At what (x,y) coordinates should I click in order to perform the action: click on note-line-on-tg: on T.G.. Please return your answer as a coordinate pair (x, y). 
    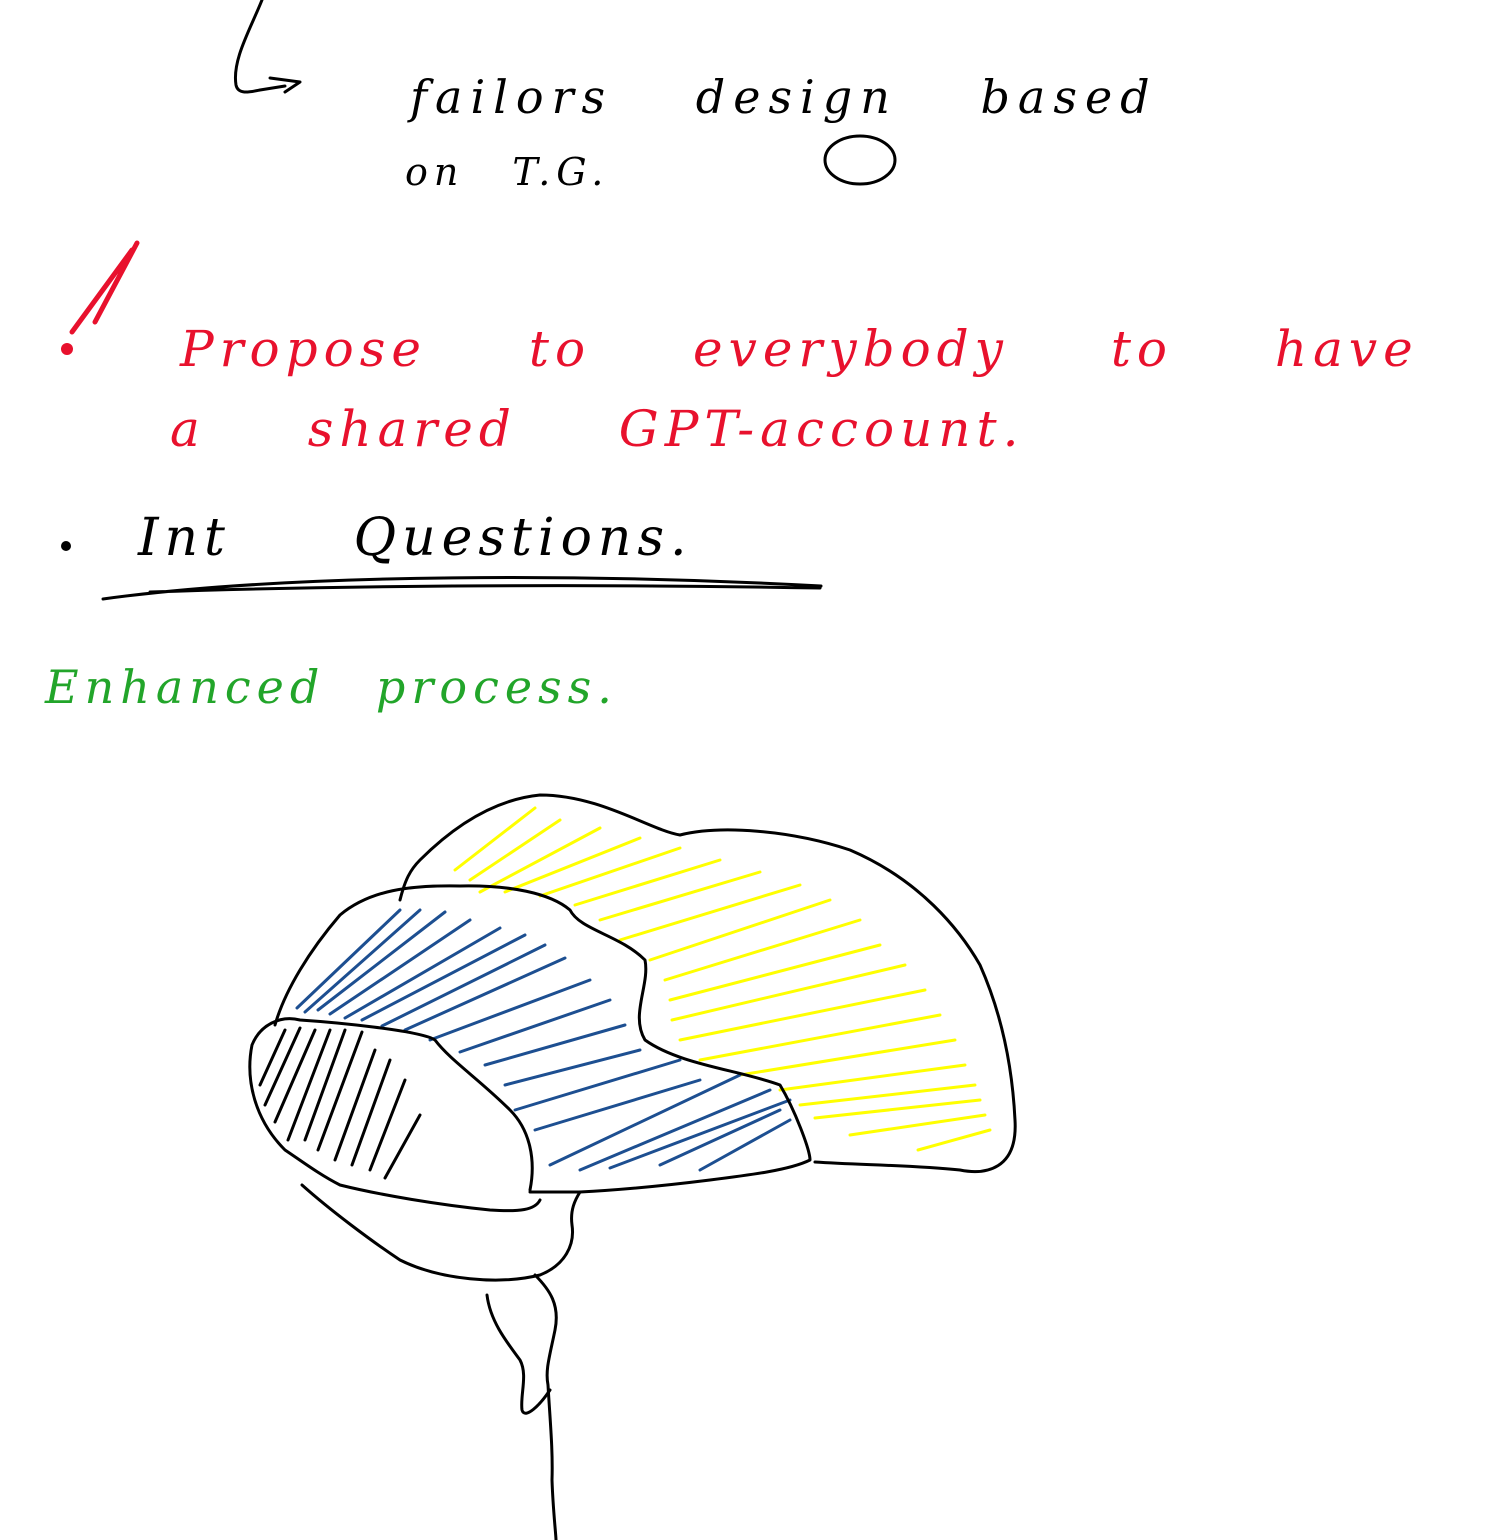
    Looking at the image, I should click on (507, 172).